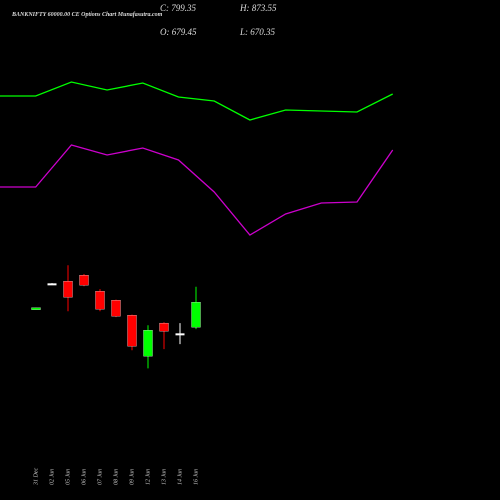  Describe the element at coordinates (132, 477) in the screenshot. I see `x-tick-label: 09 Jun` at that location.